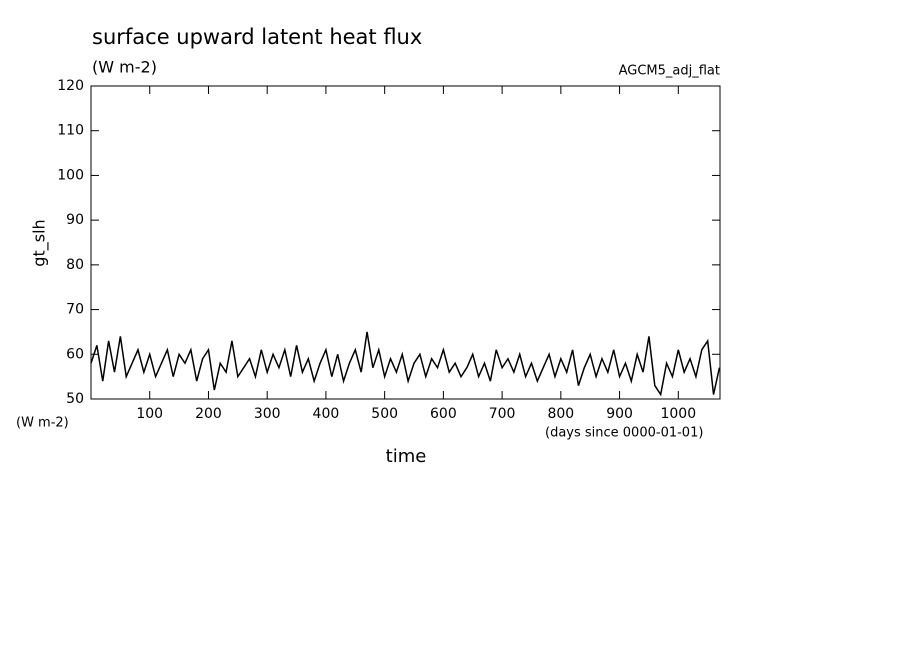 Image resolution: width=904 pixels, height=654 pixels. I want to click on x-tick-label: 900, so click(619, 414).